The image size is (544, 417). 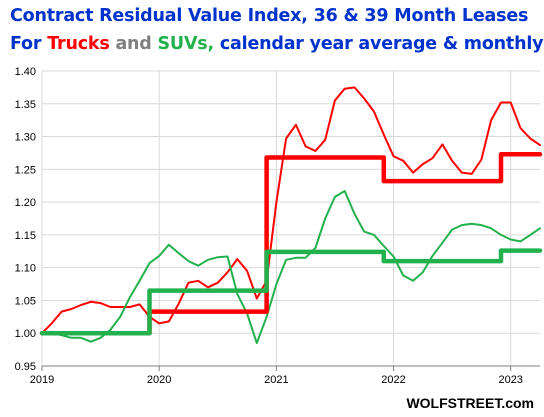 What do you see at coordinates (25, 170) in the screenshot?
I see `y-tick-label: 1.25` at bounding box center [25, 170].